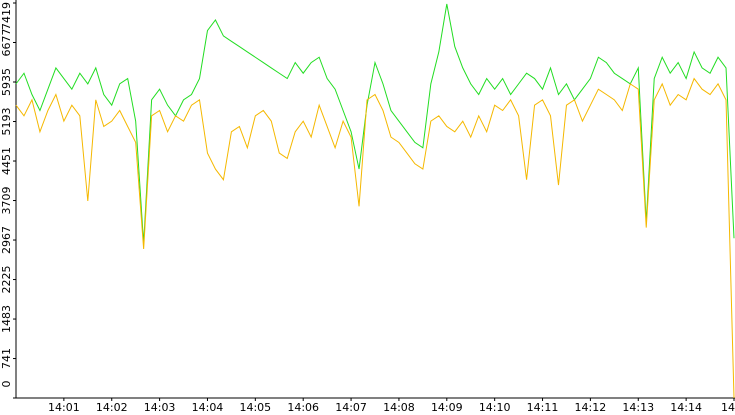 This screenshot has width=735, height=415. What do you see at coordinates (112, 407) in the screenshot?
I see `x-tick-label: 14:02` at bounding box center [112, 407].